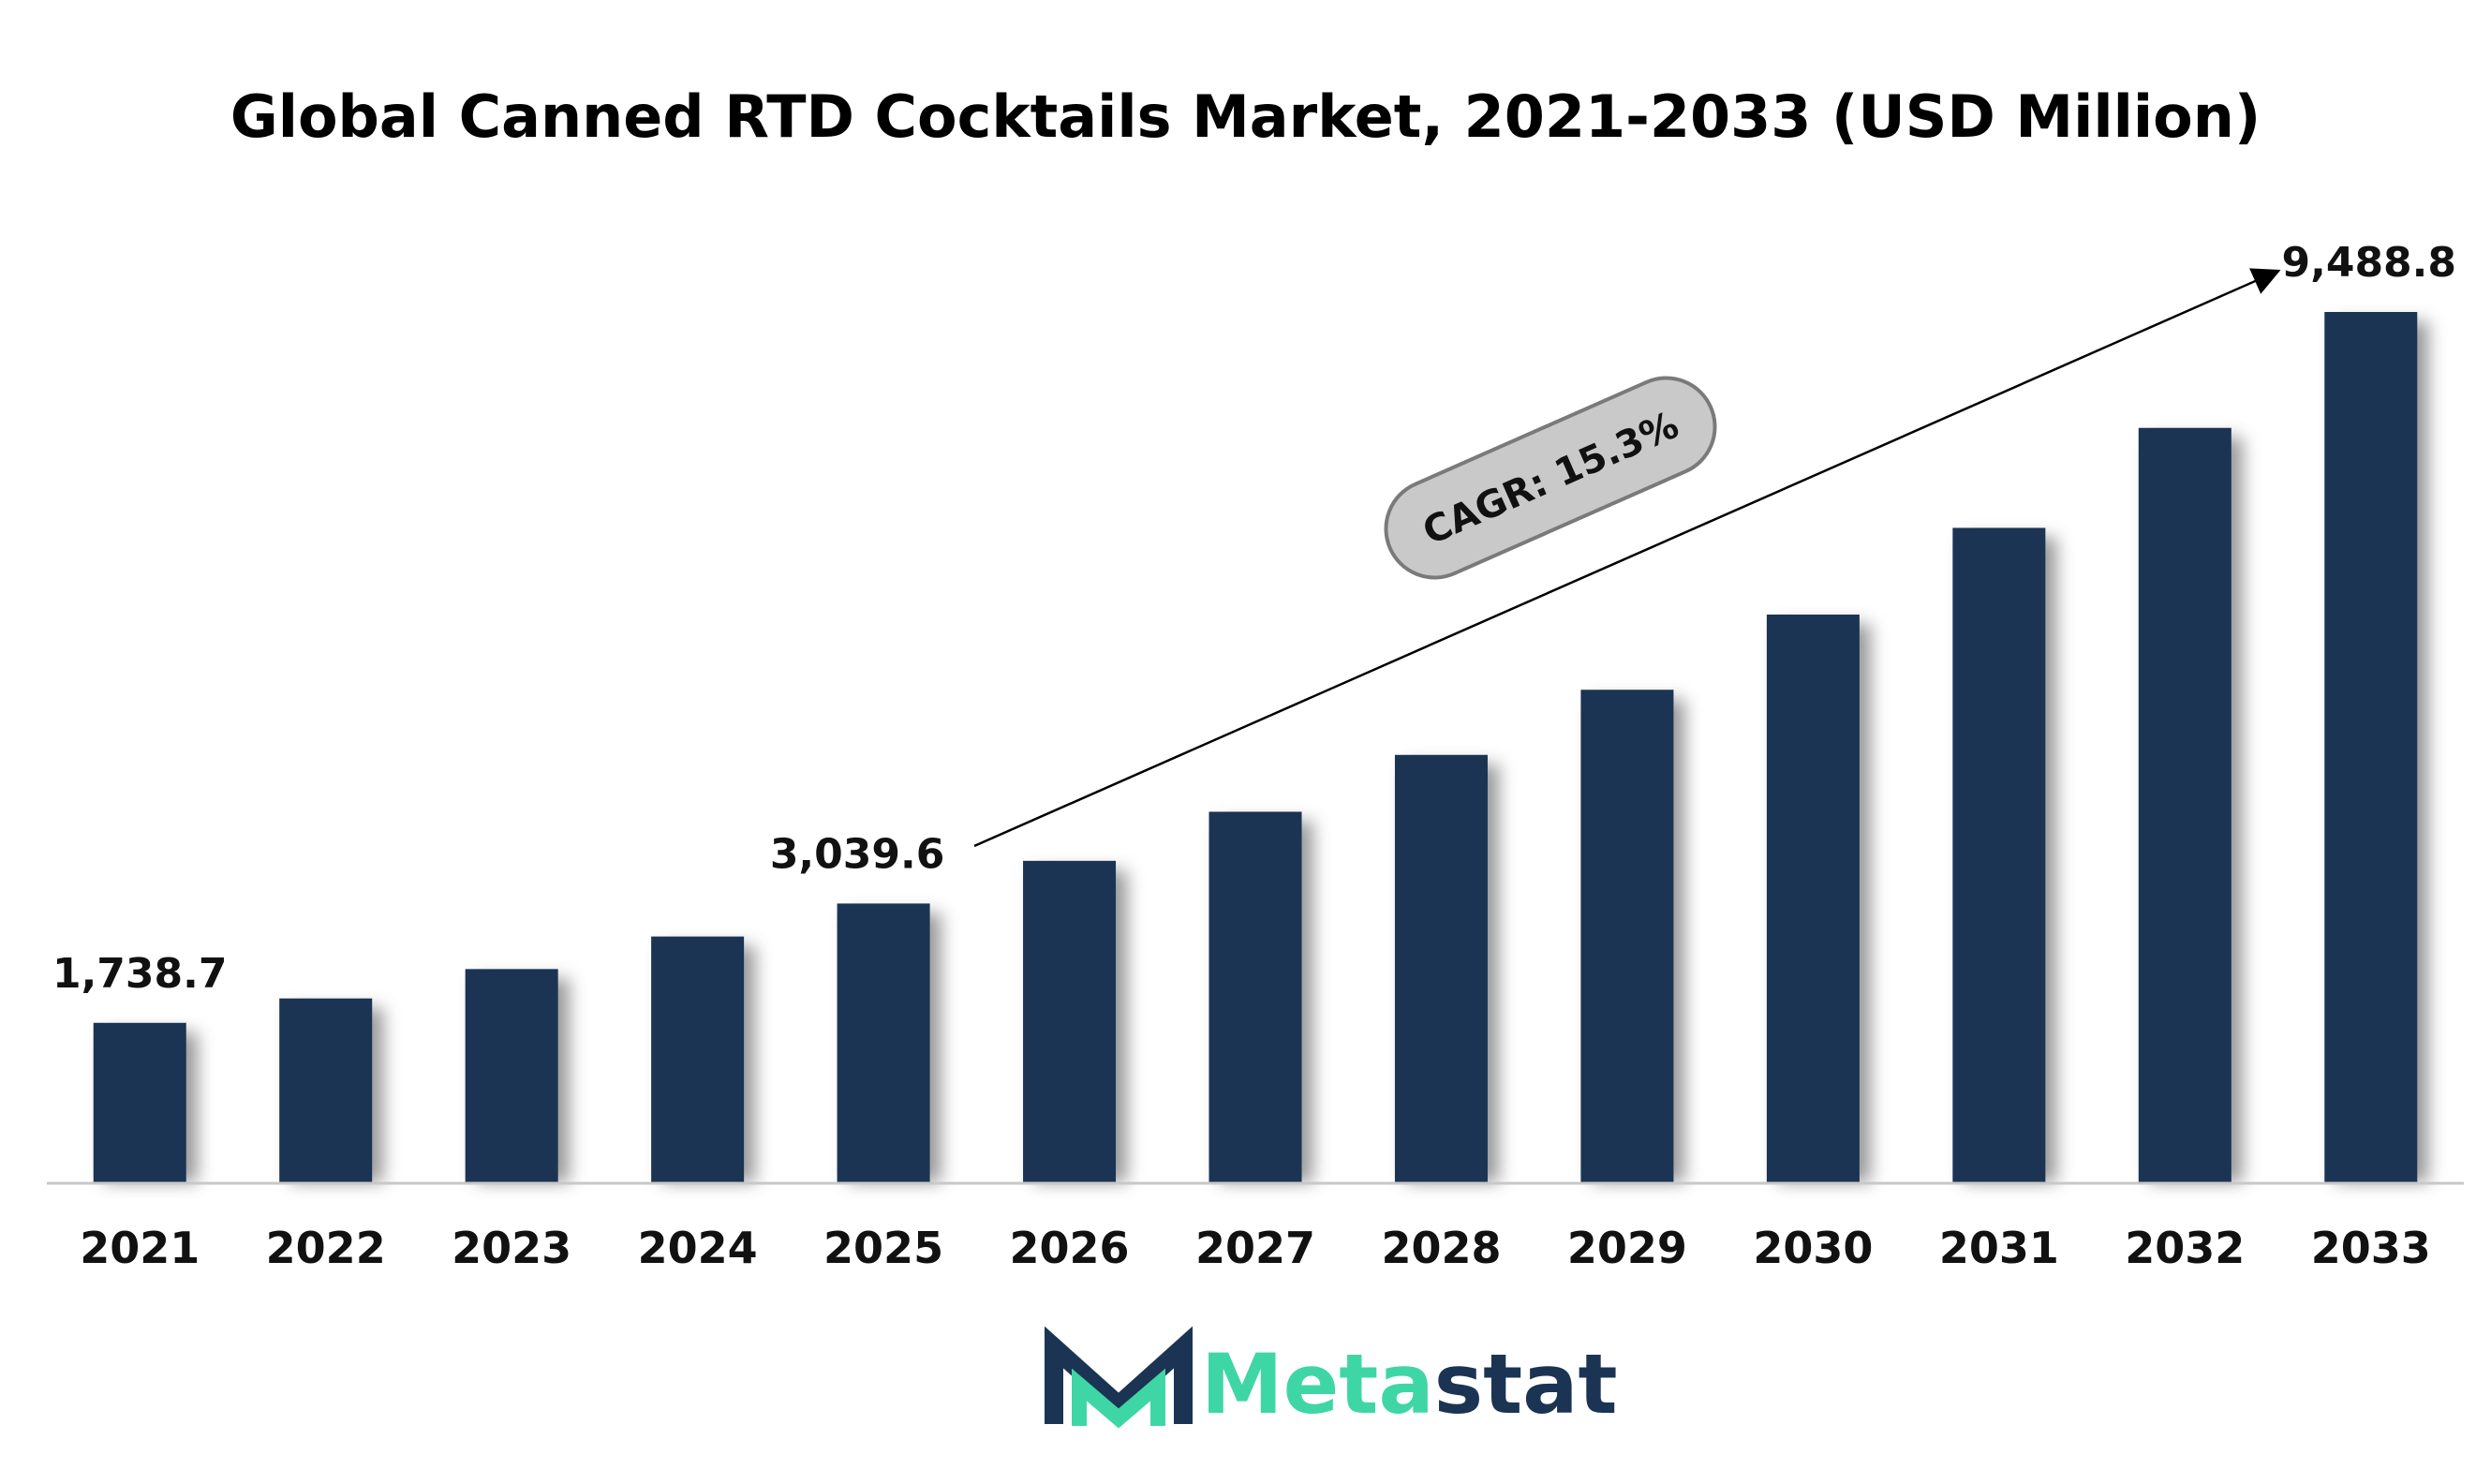  Describe the element at coordinates (2369, 263) in the screenshot. I see `data-label: 9,488.8` at that location.